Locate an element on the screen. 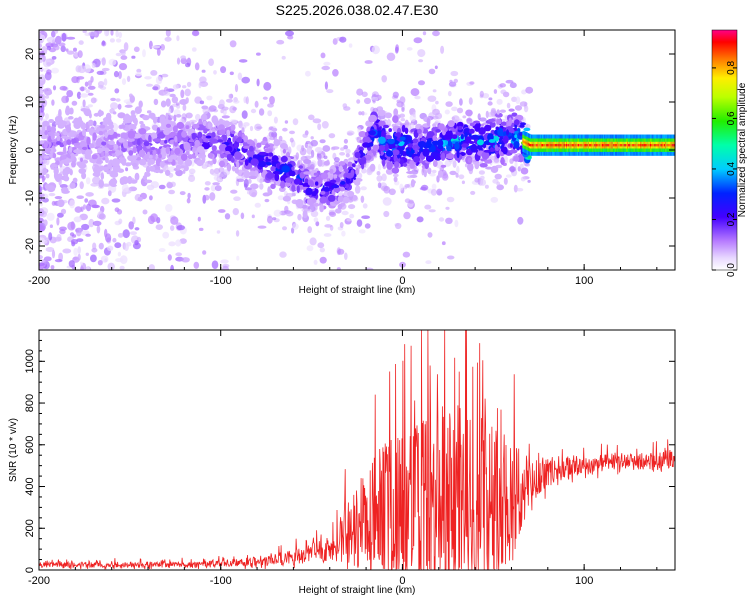 The height and width of the screenshot is (600, 750). snr-xtick-label: -100 is located at coordinates (221, 581).